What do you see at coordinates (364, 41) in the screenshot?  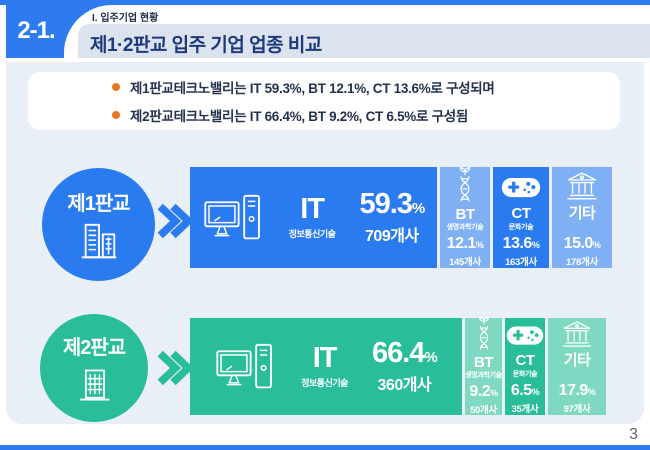 I see `title-band` at bounding box center [364, 41].